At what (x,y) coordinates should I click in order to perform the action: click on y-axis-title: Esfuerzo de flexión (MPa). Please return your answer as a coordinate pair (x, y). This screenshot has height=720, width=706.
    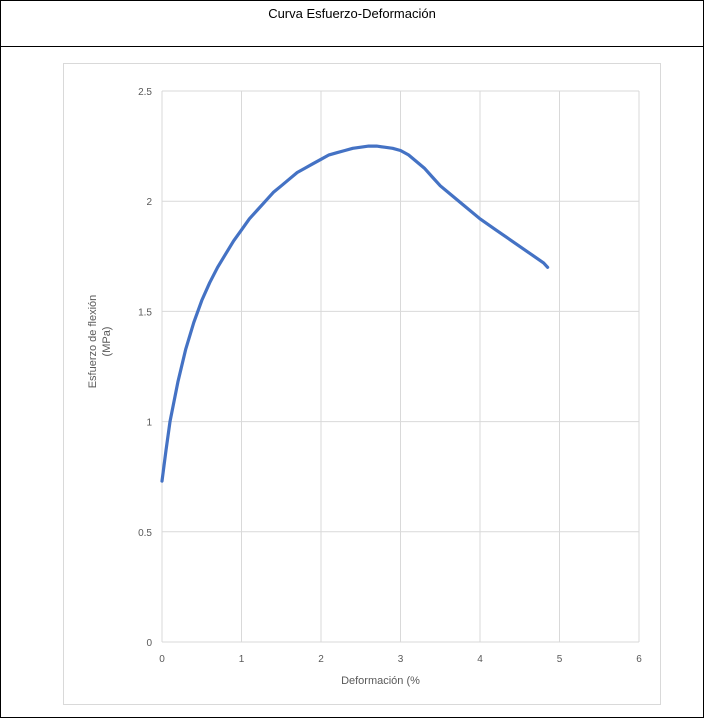
    Looking at the image, I should click on (100, 342).